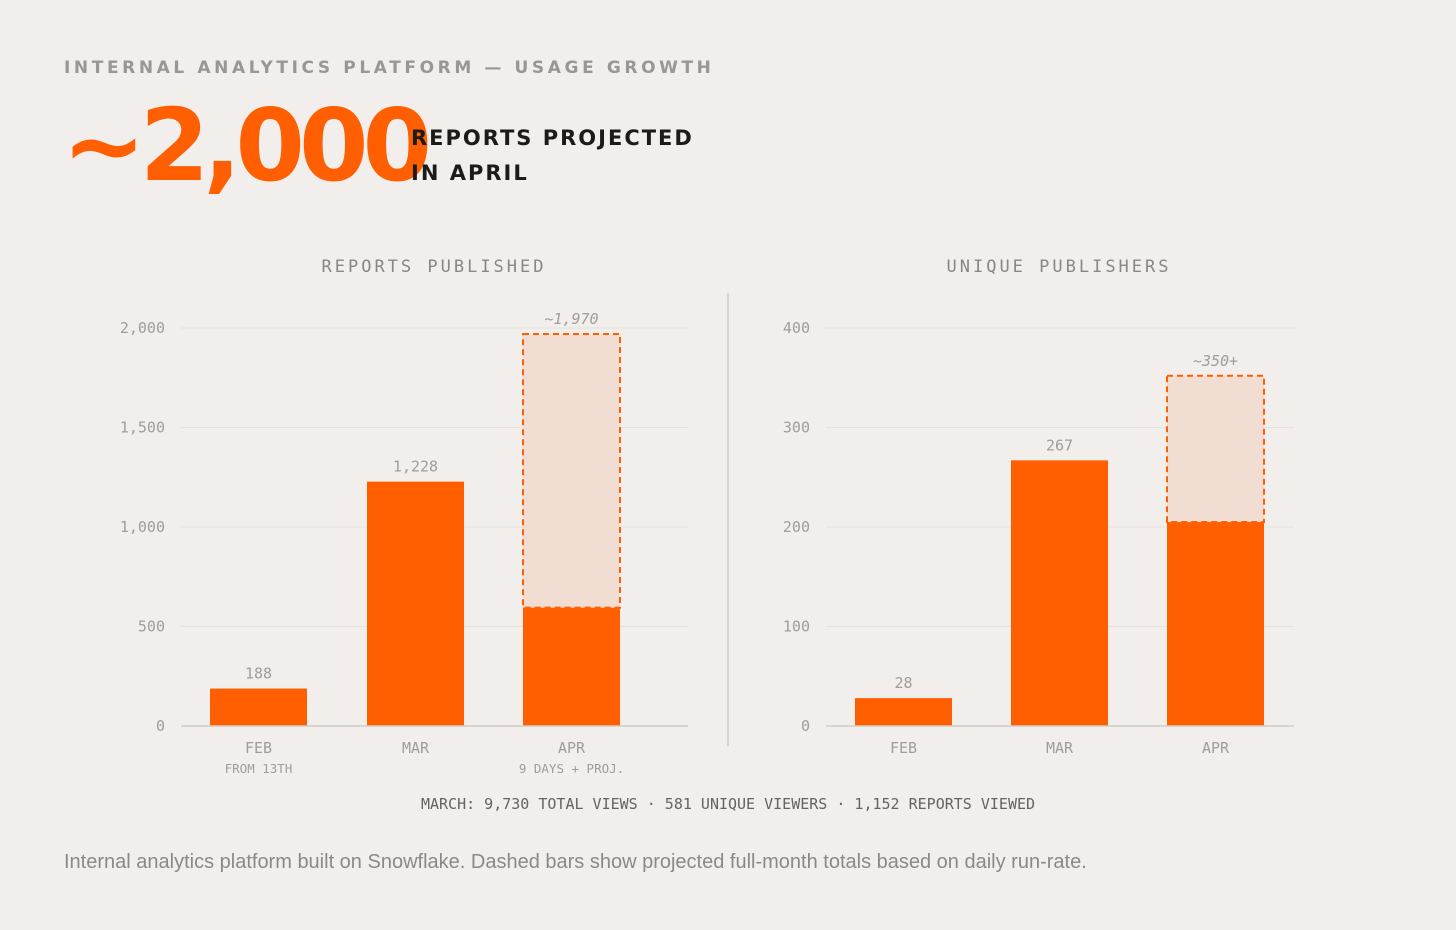  I want to click on y-tick-label: 300, so click(796, 428).